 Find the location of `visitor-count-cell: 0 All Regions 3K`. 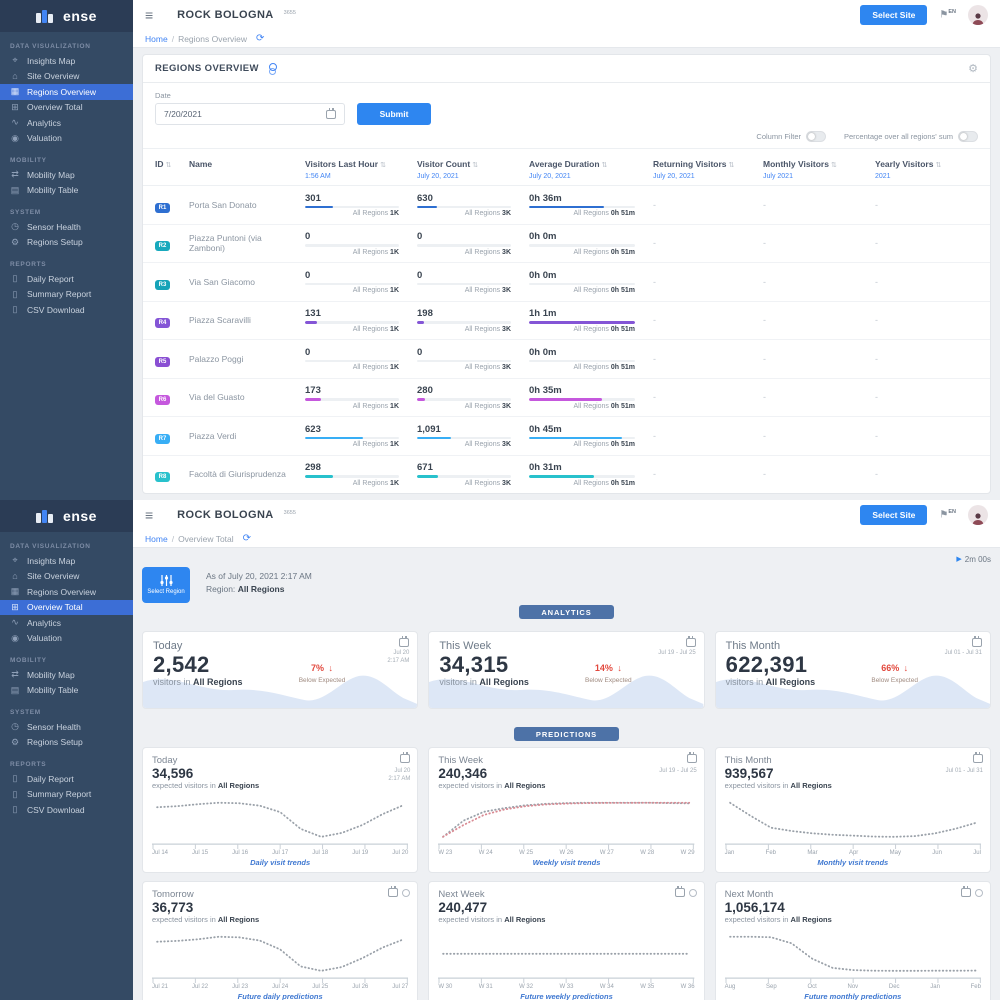

visitor-count-cell: 0 All Regions 3K is located at coordinates (464, 243).